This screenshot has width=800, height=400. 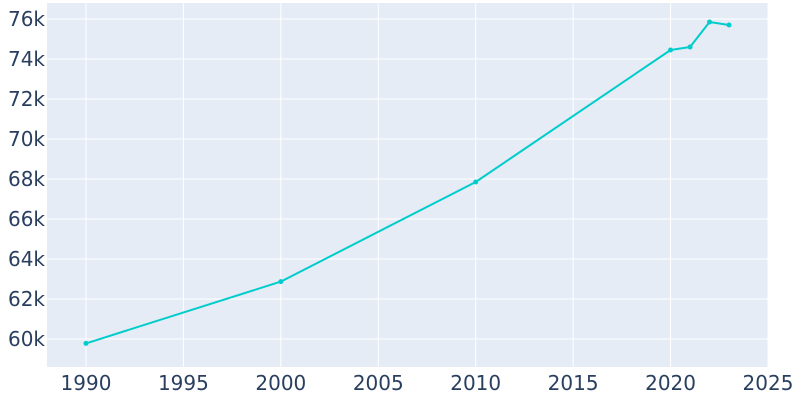 What do you see at coordinates (86, 383) in the screenshot?
I see `x-tick-label-1990: 1990` at bounding box center [86, 383].